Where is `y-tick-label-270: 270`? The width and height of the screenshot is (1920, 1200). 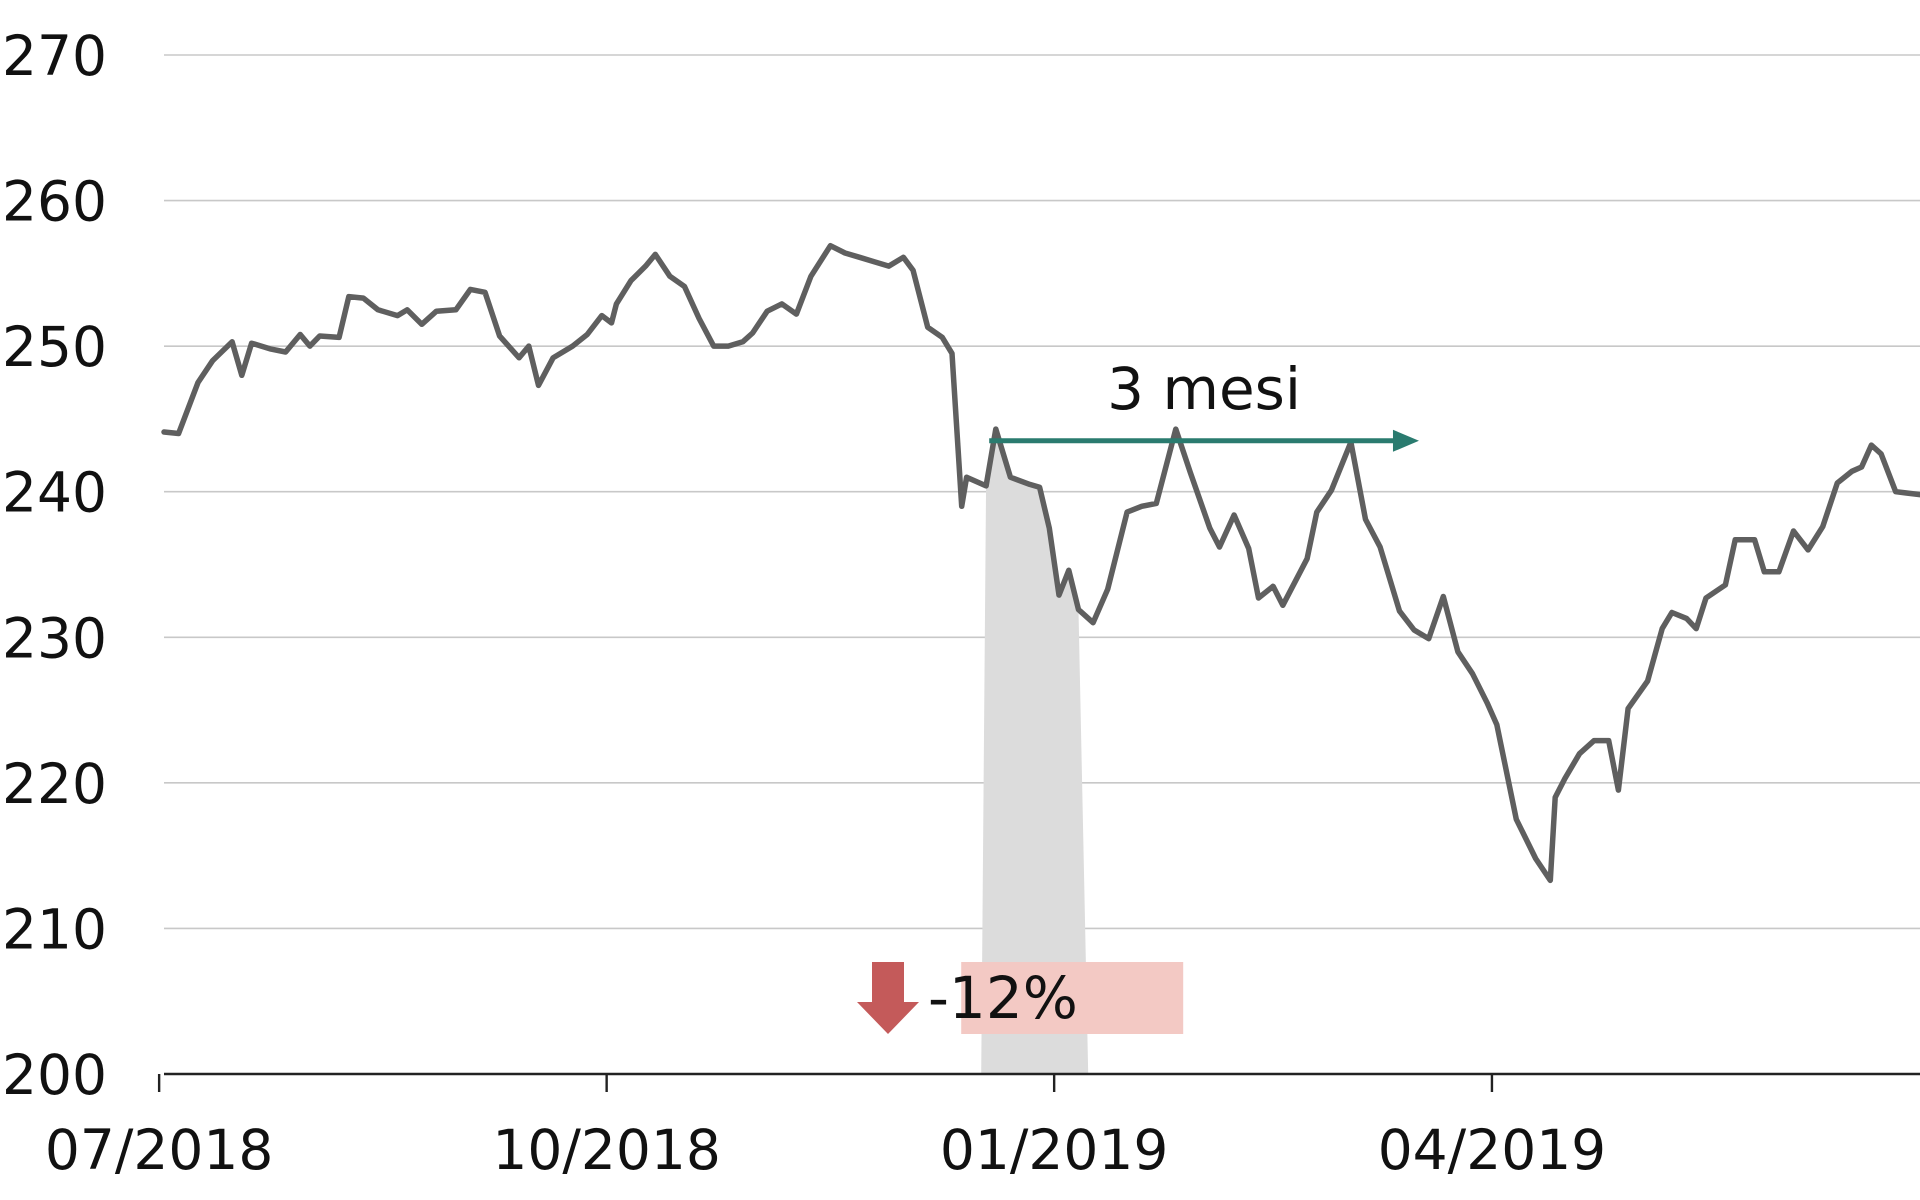
y-tick-label-270: 270 is located at coordinates (54, 56).